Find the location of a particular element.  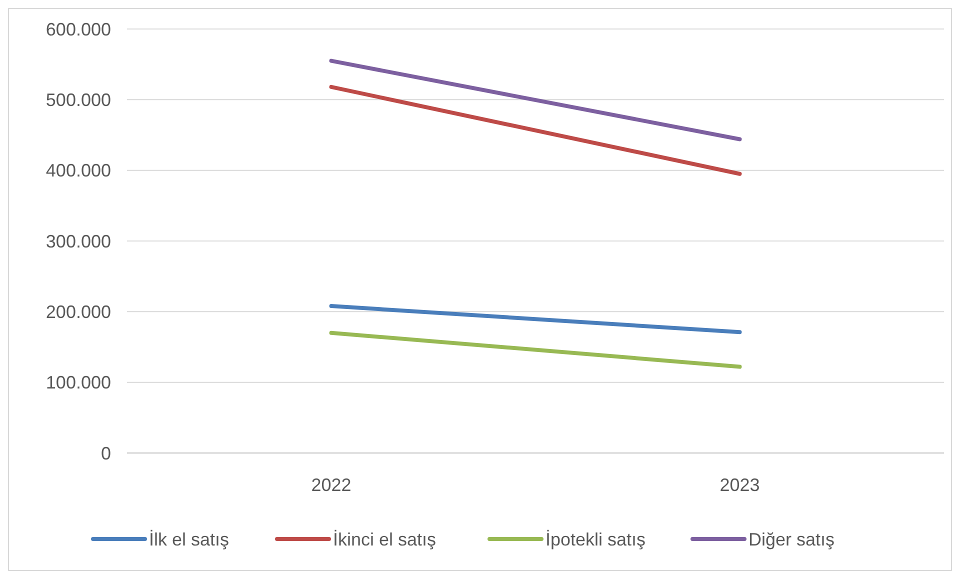

y-tick-label: 400.000 is located at coordinates (78, 170).